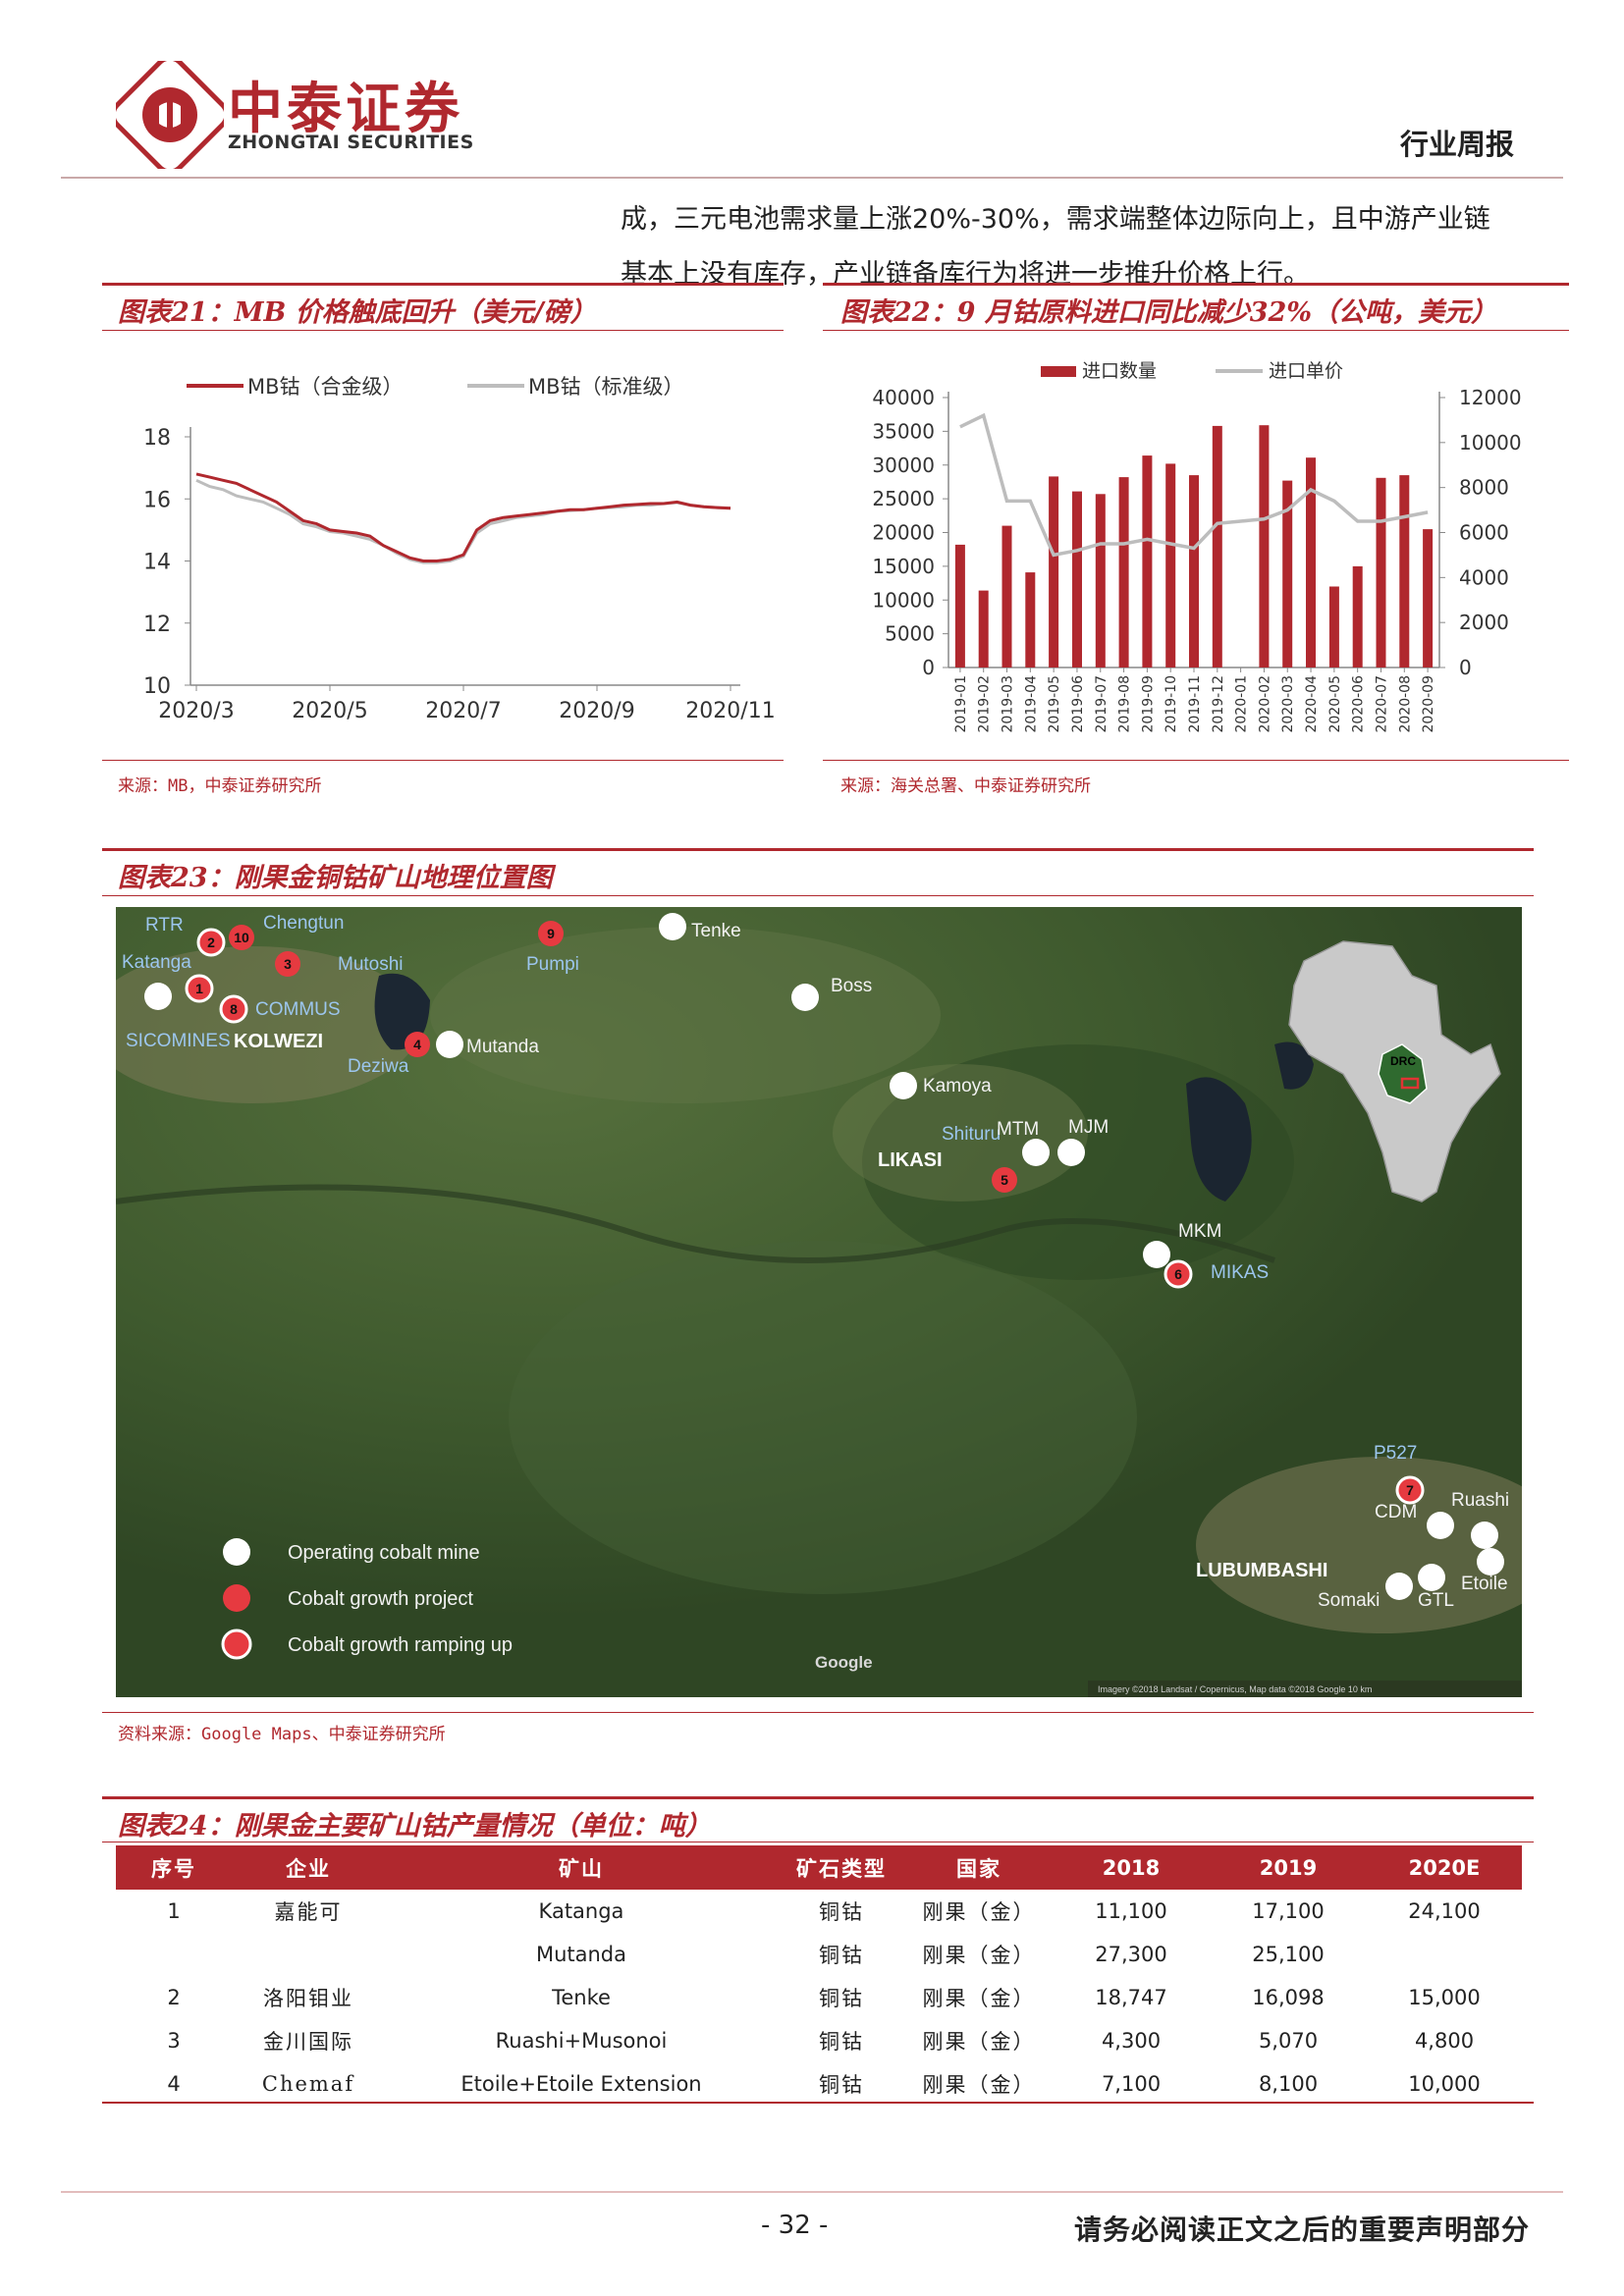 The height and width of the screenshot is (2296, 1624). Describe the element at coordinates (308, 1868) in the screenshot. I see `col-header-company: 企业` at that location.